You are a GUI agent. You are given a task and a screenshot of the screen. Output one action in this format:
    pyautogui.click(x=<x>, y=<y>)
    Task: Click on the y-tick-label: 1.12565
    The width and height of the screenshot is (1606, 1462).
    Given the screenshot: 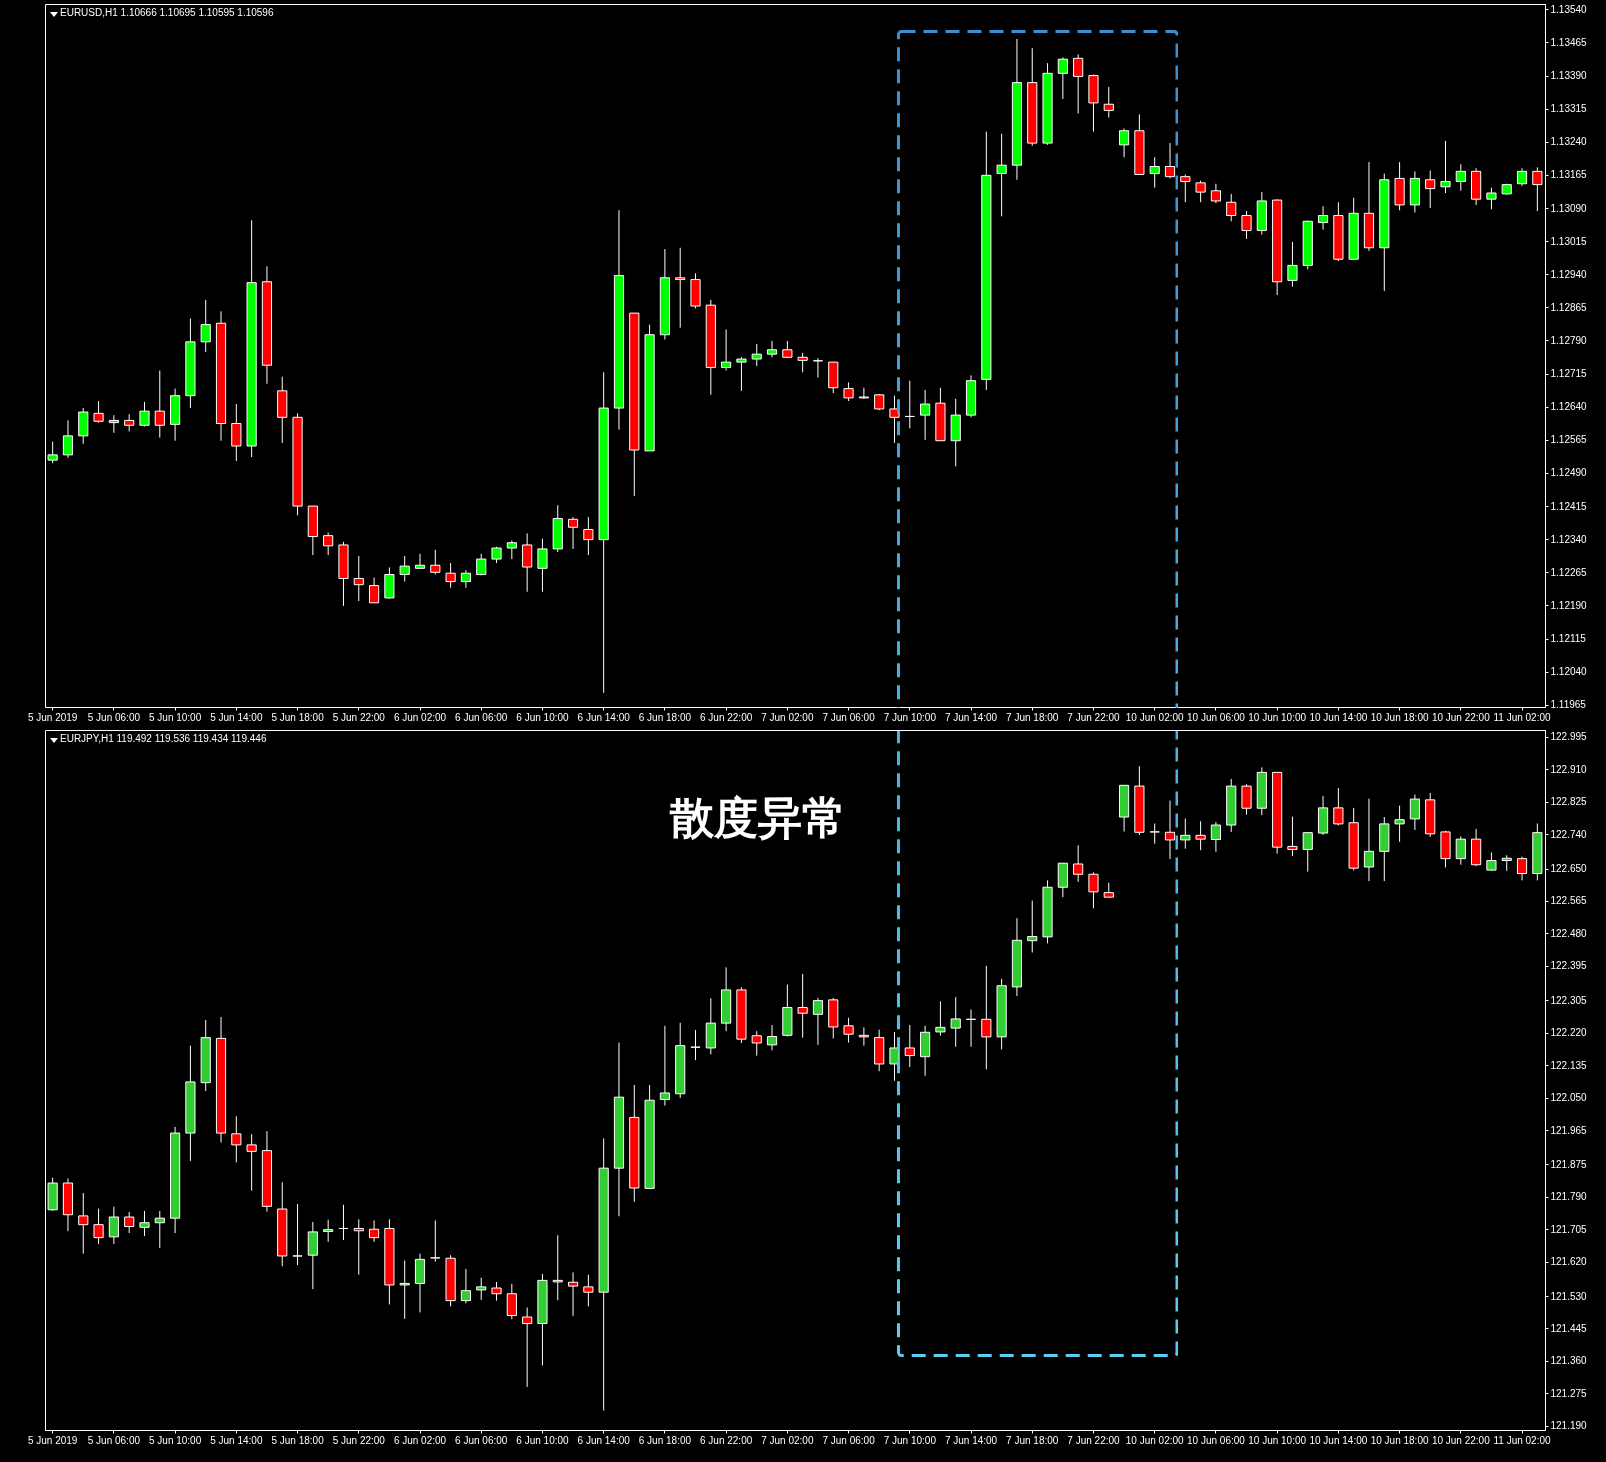 What is the action you would take?
    pyautogui.click(x=1569, y=440)
    